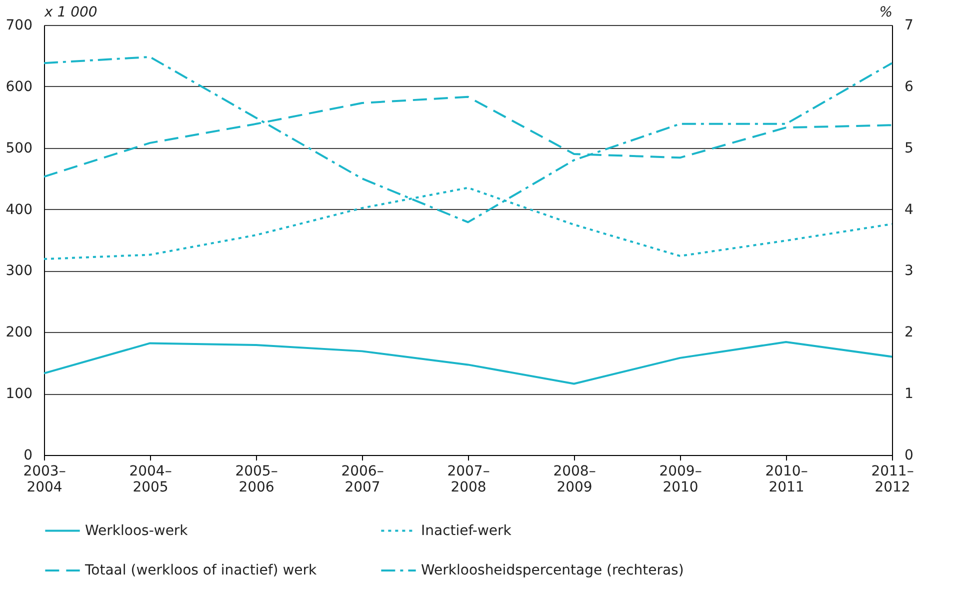  What do you see at coordinates (909, 86) in the screenshot?
I see `y2-tick-label: 6` at bounding box center [909, 86].